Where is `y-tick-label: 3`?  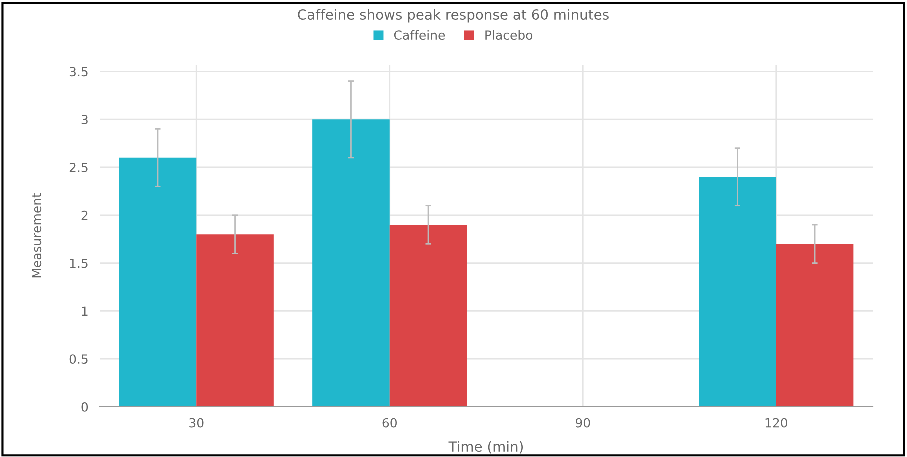
y-tick-label: 3 is located at coordinates (85, 120).